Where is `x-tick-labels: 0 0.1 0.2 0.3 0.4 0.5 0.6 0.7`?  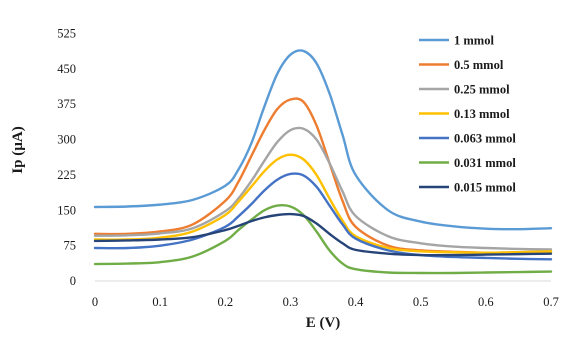 x-tick-labels: 0 0.1 0.2 0.3 0.4 0.5 0.6 0.7 is located at coordinates (325, 302).